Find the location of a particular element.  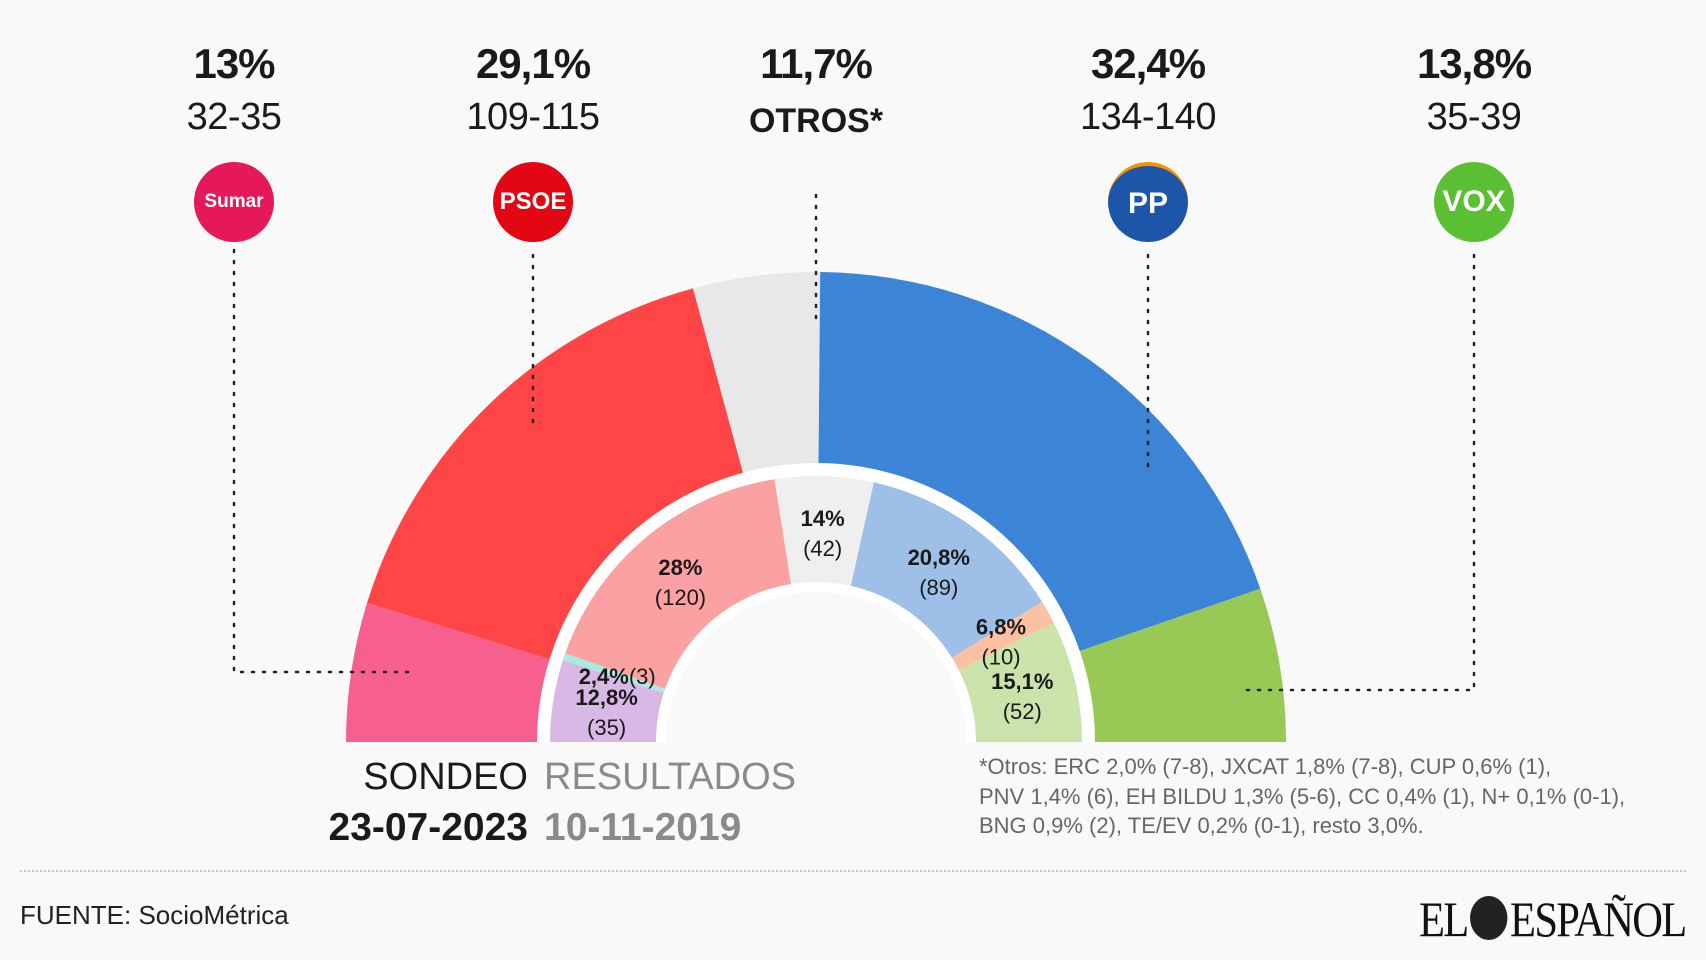

brand-left: EL is located at coordinates (1444, 919).